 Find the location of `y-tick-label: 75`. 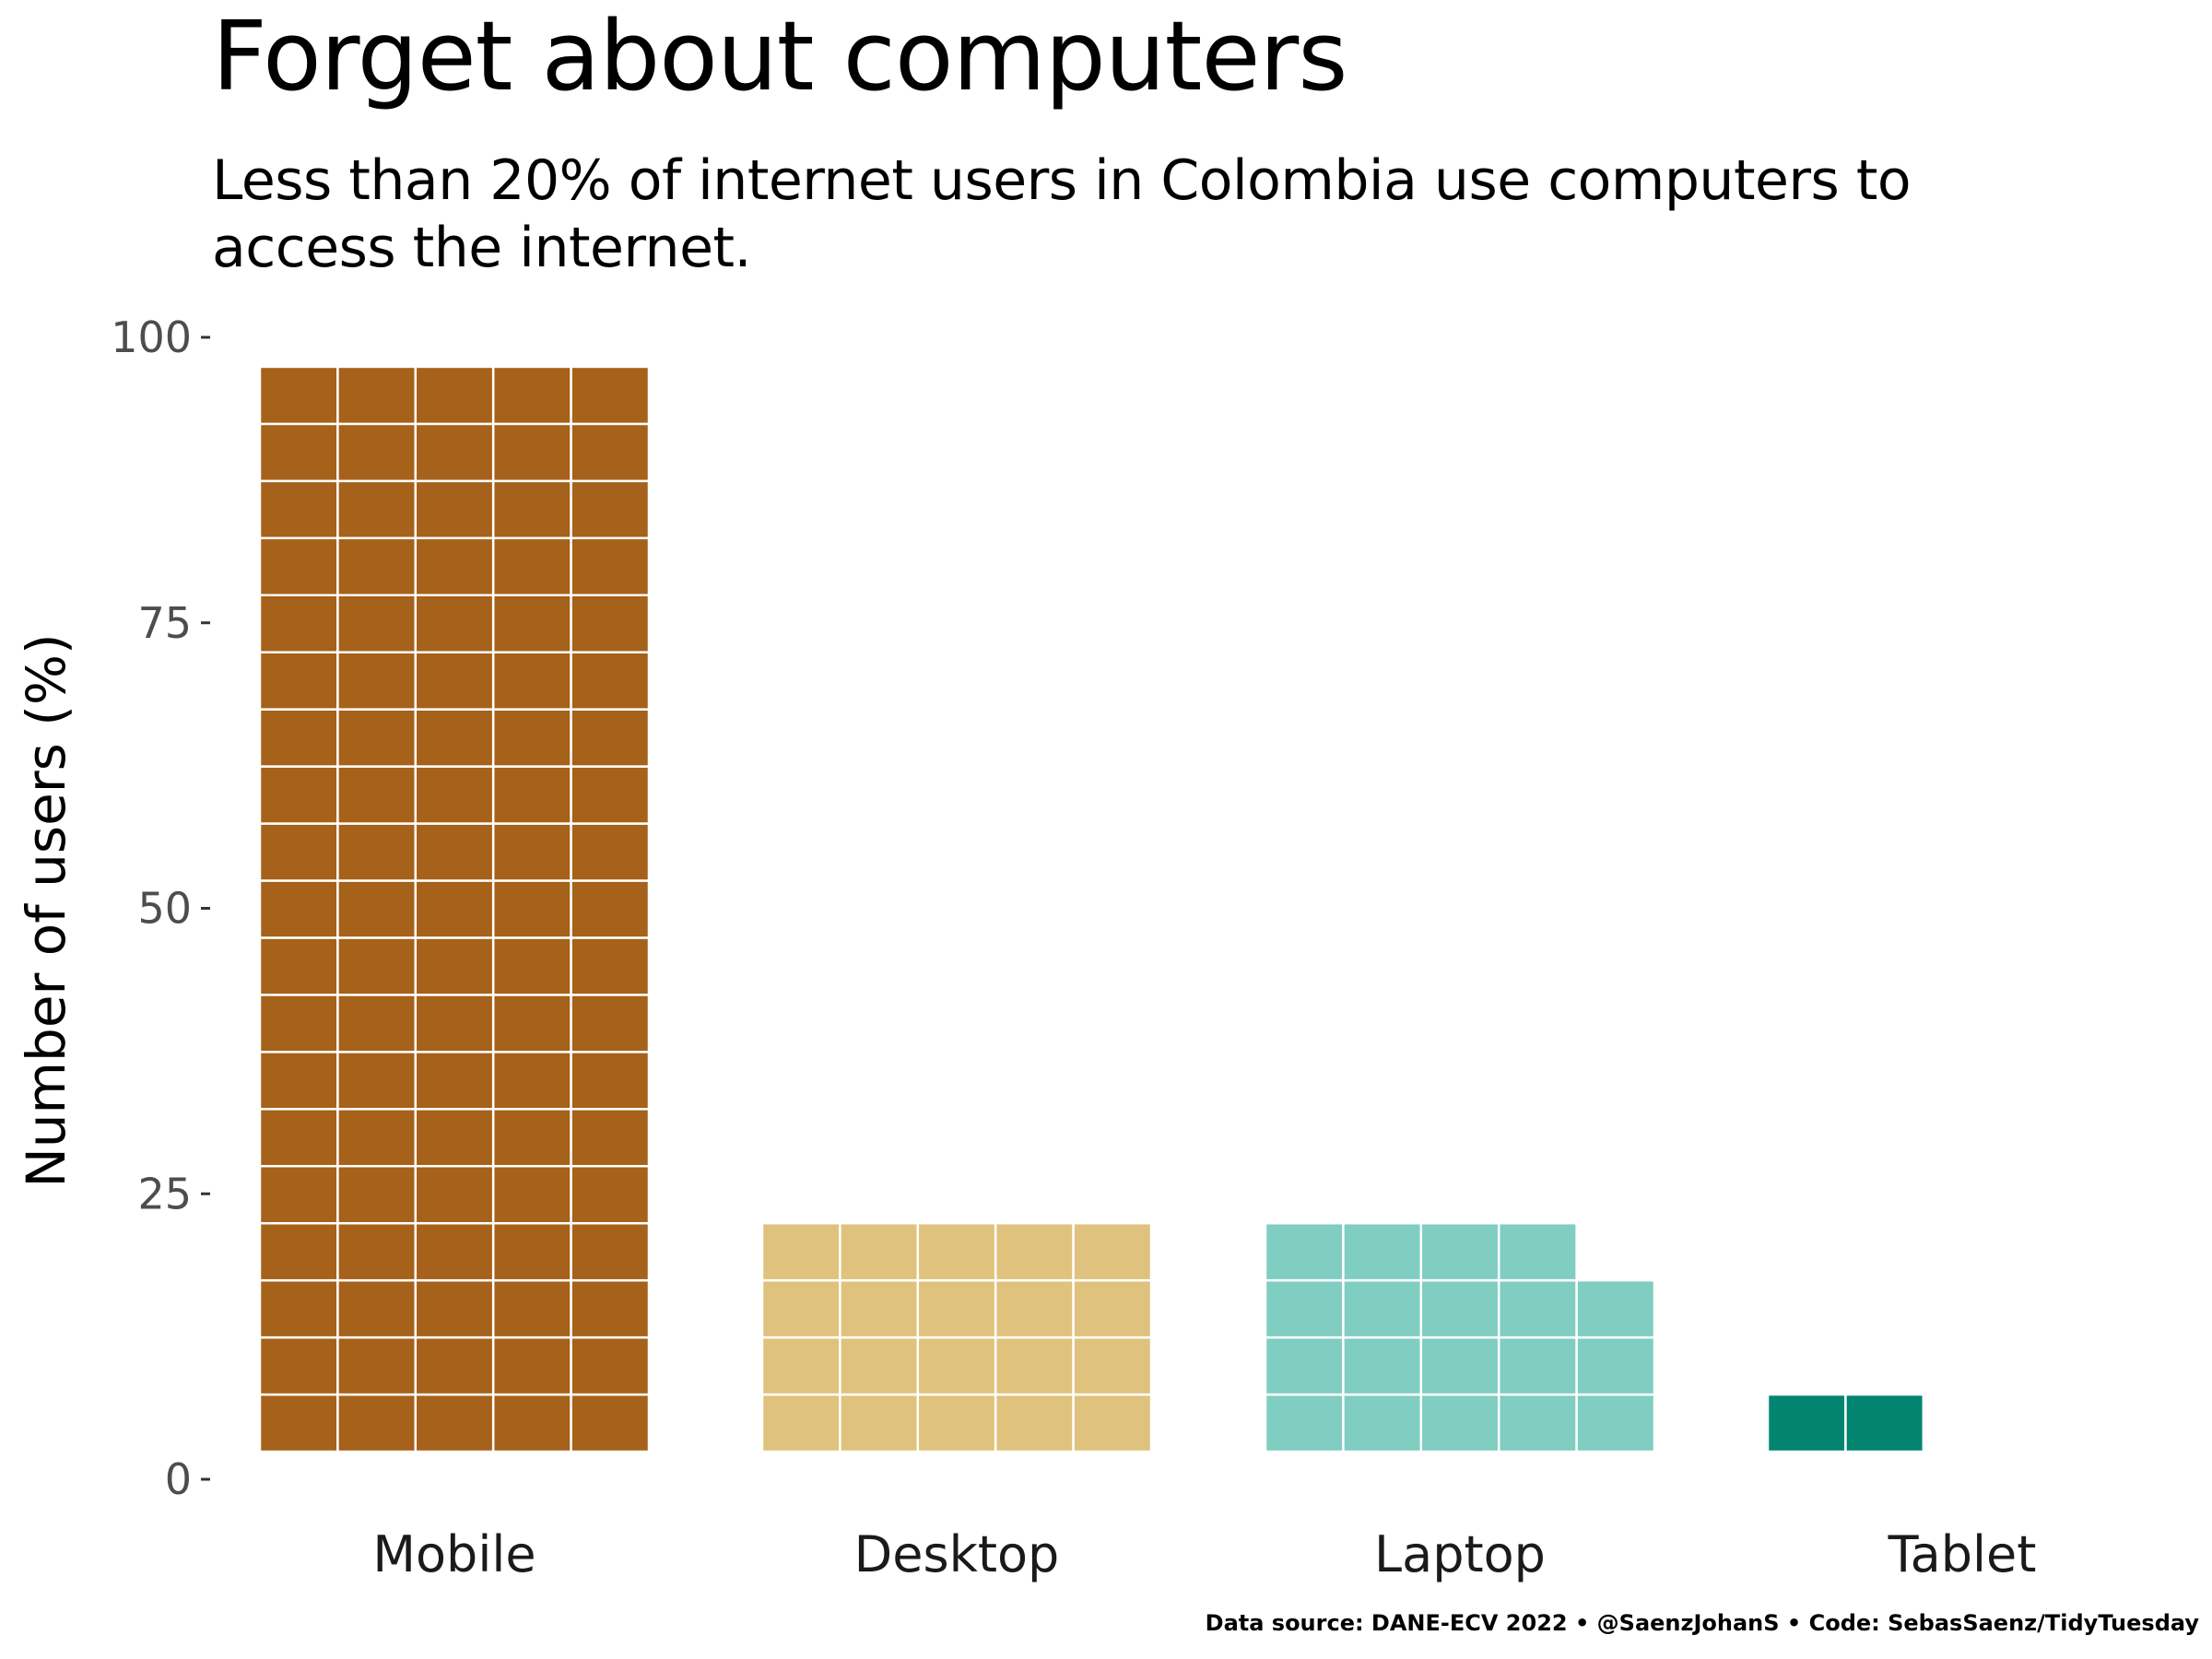

y-tick-label: 75 is located at coordinates (164, 623).